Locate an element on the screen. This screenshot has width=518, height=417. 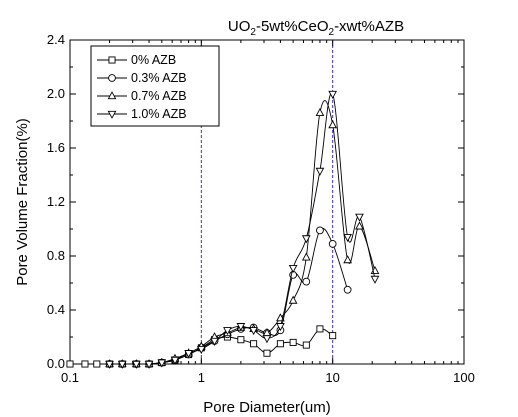
legend-label-3: 1.0% AZB is located at coordinates (159, 114).